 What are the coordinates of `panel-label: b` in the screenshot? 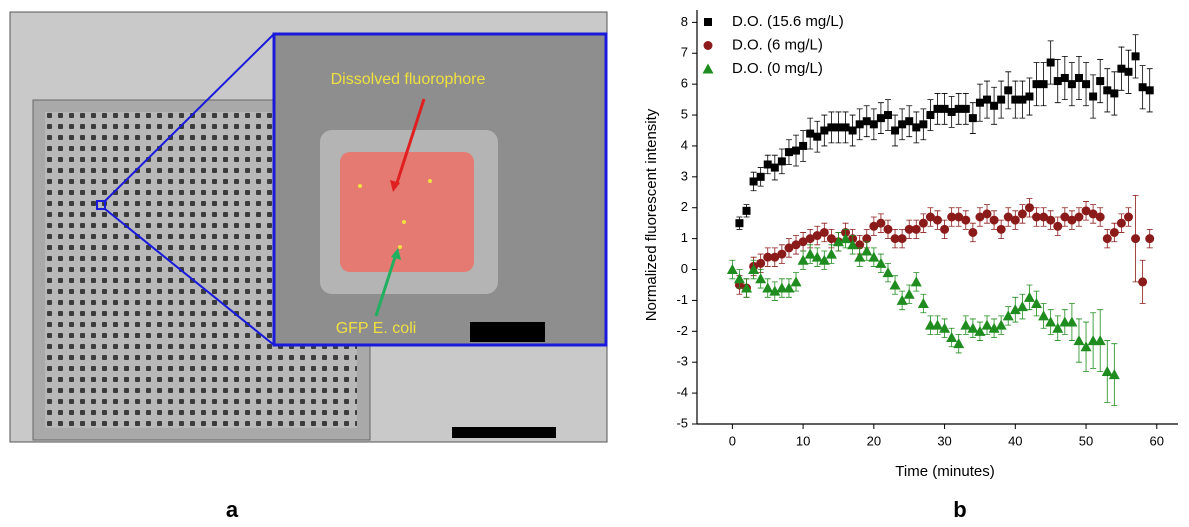 It's located at (959, 509).